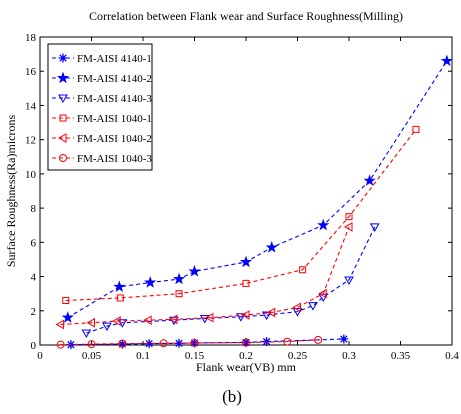  Describe the element at coordinates (246, 356) in the screenshot. I see `x-tick-label: 0.2` at that location.